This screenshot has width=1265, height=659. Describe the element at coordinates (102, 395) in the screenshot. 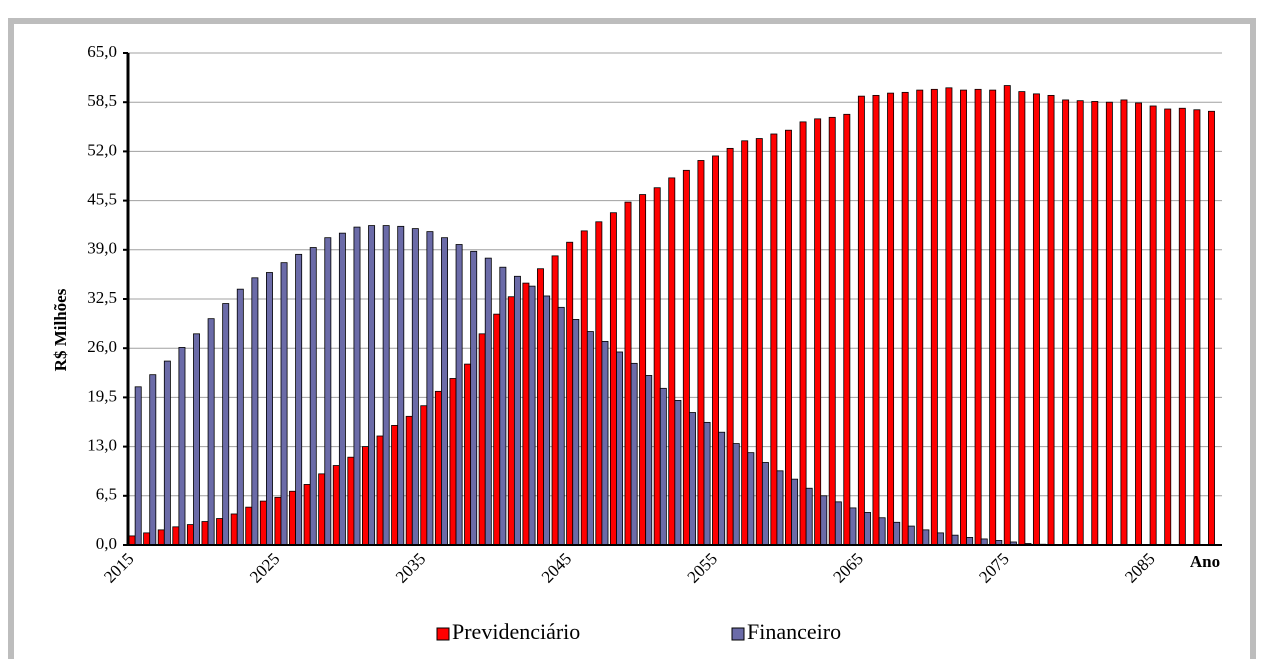

I see `y-tick-label: 19,5` at that location.